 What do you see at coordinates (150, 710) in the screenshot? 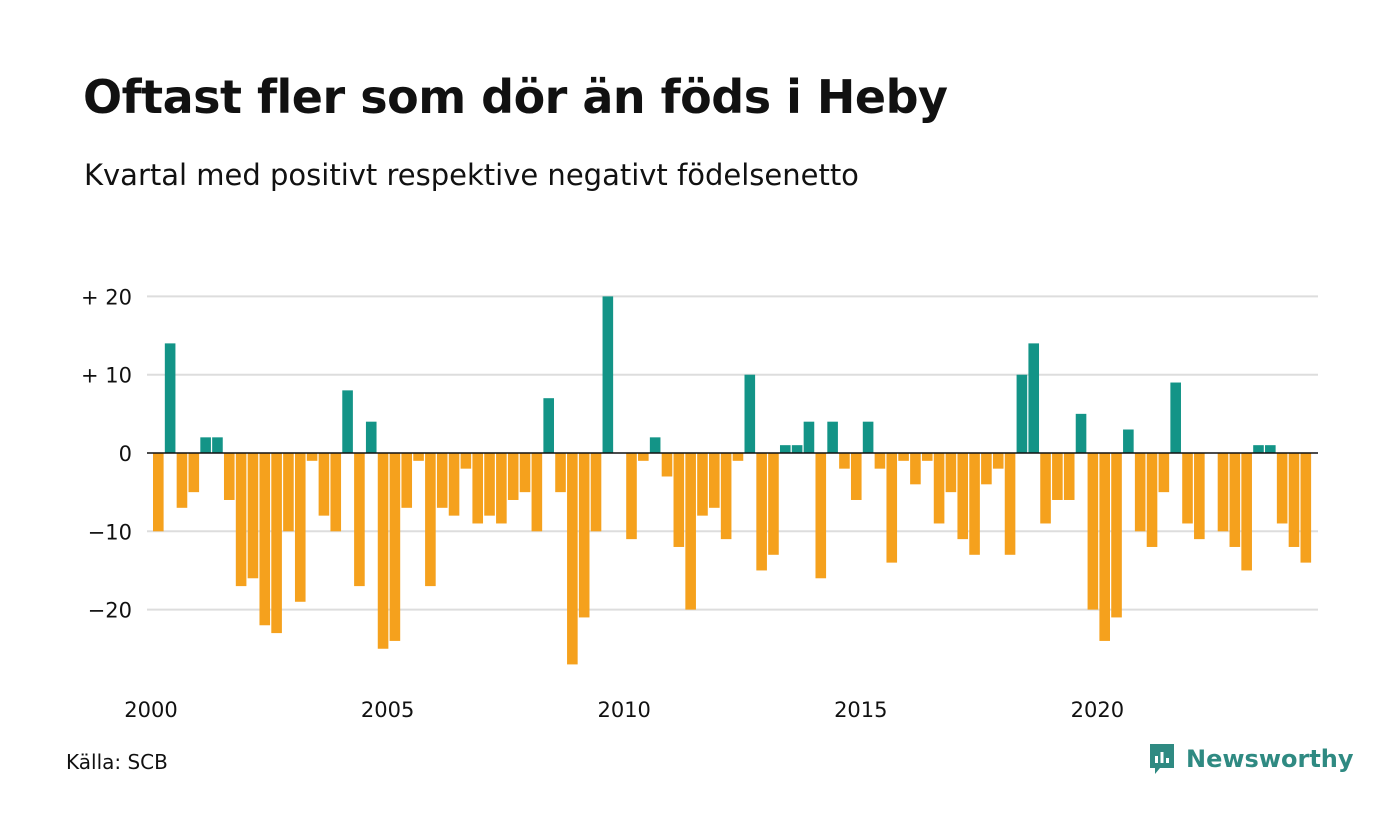
I see `x-tick-label: 2000` at bounding box center [150, 710].